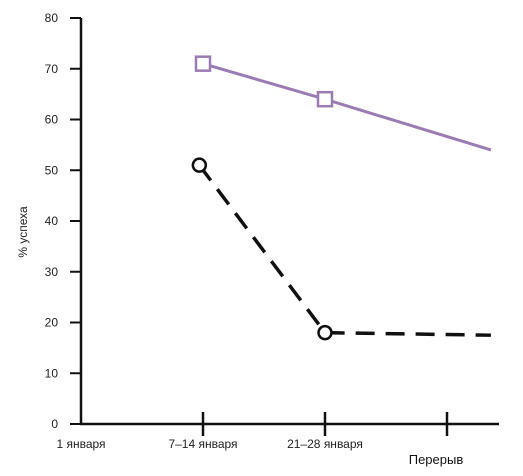  I want to click on series-1-line, so click(347, 107).